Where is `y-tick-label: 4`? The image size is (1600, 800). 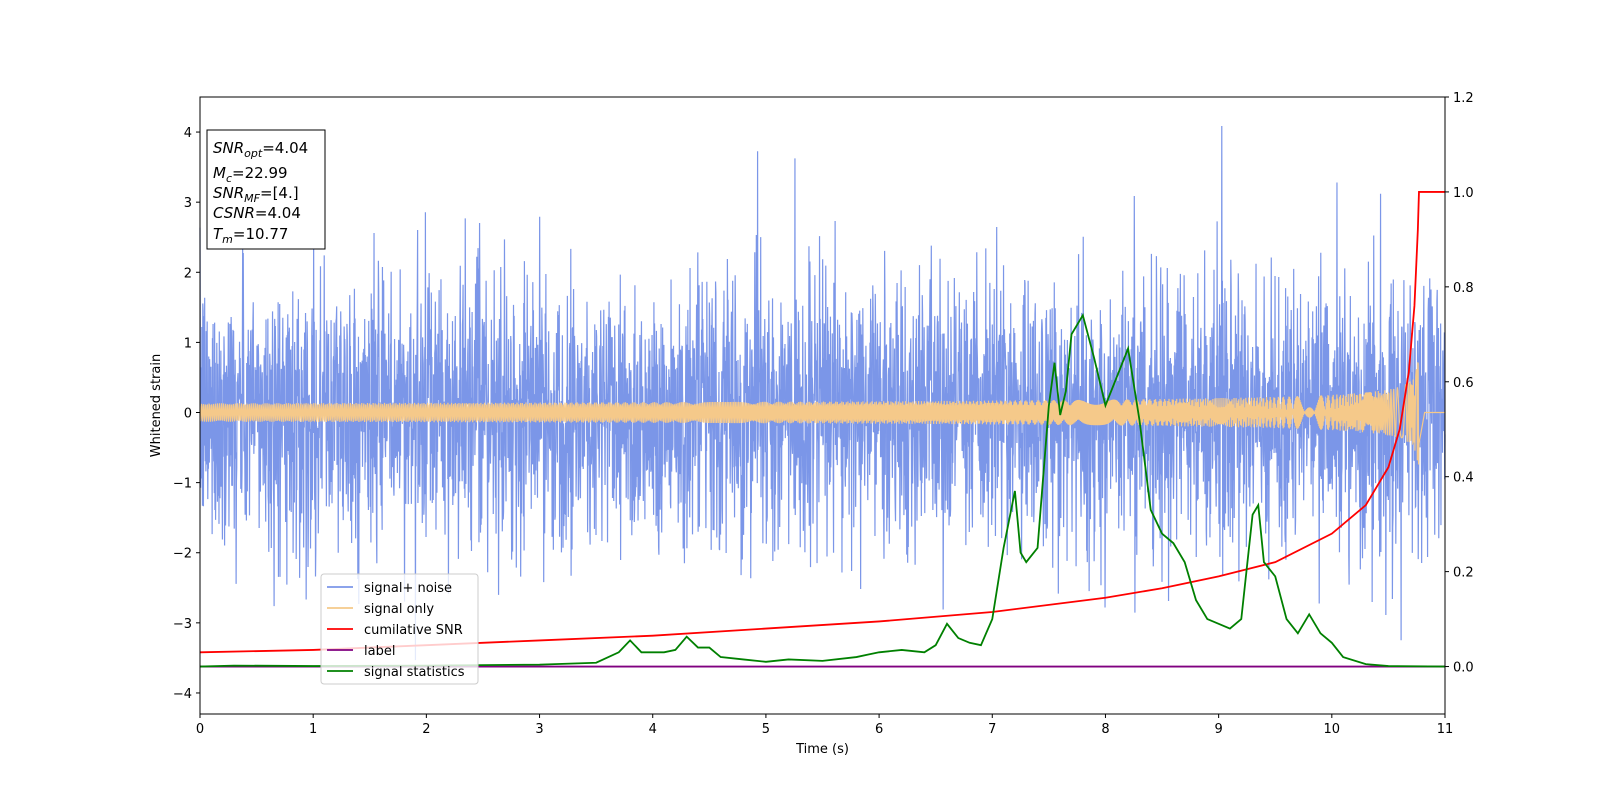 y-tick-label: 4 is located at coordinates (188, 133).